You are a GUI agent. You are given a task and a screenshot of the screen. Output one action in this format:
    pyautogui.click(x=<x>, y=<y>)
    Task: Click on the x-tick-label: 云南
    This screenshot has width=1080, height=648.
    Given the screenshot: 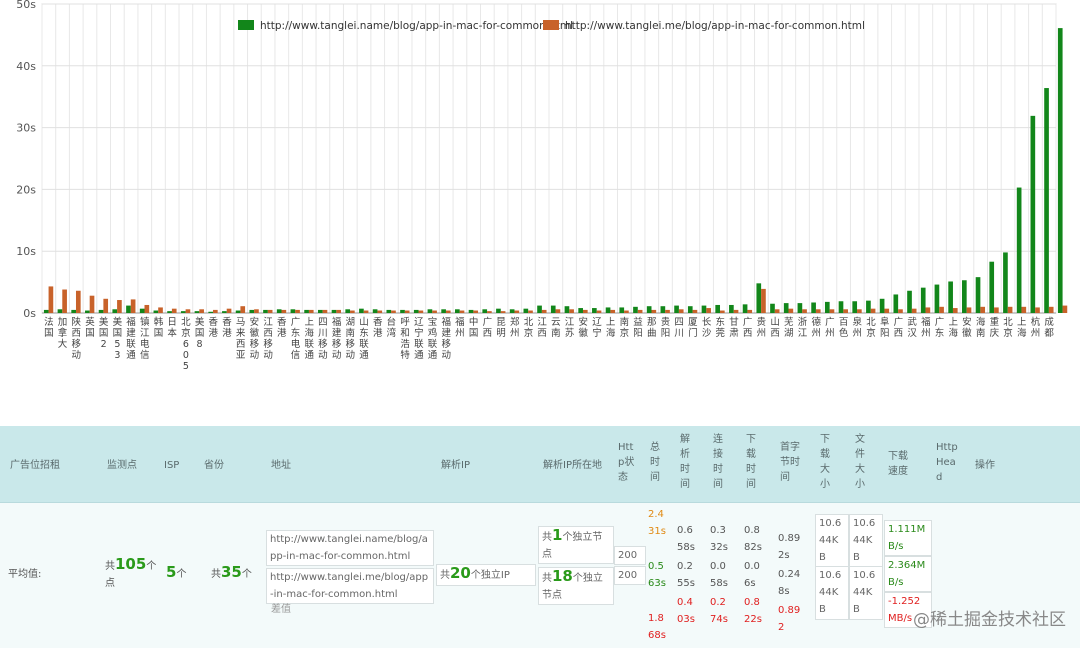 What is the action you would take?
    pyautogui.click(x=556, y=328)
    